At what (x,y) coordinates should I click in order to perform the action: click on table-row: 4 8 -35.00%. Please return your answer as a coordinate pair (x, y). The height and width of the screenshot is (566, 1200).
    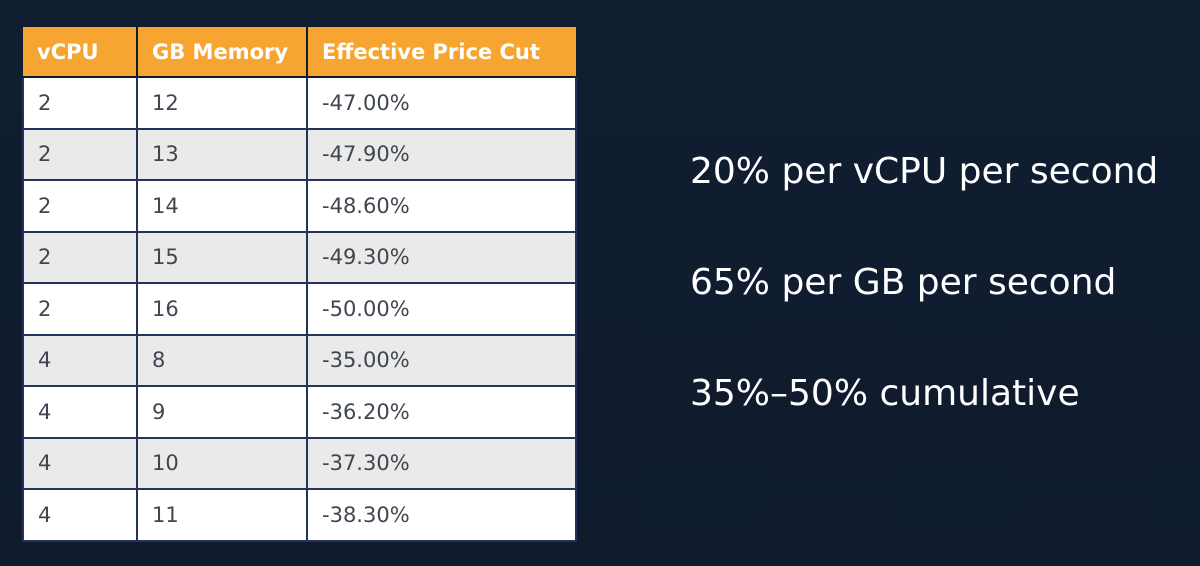
    Looking at the image, I should click on (299, 360).